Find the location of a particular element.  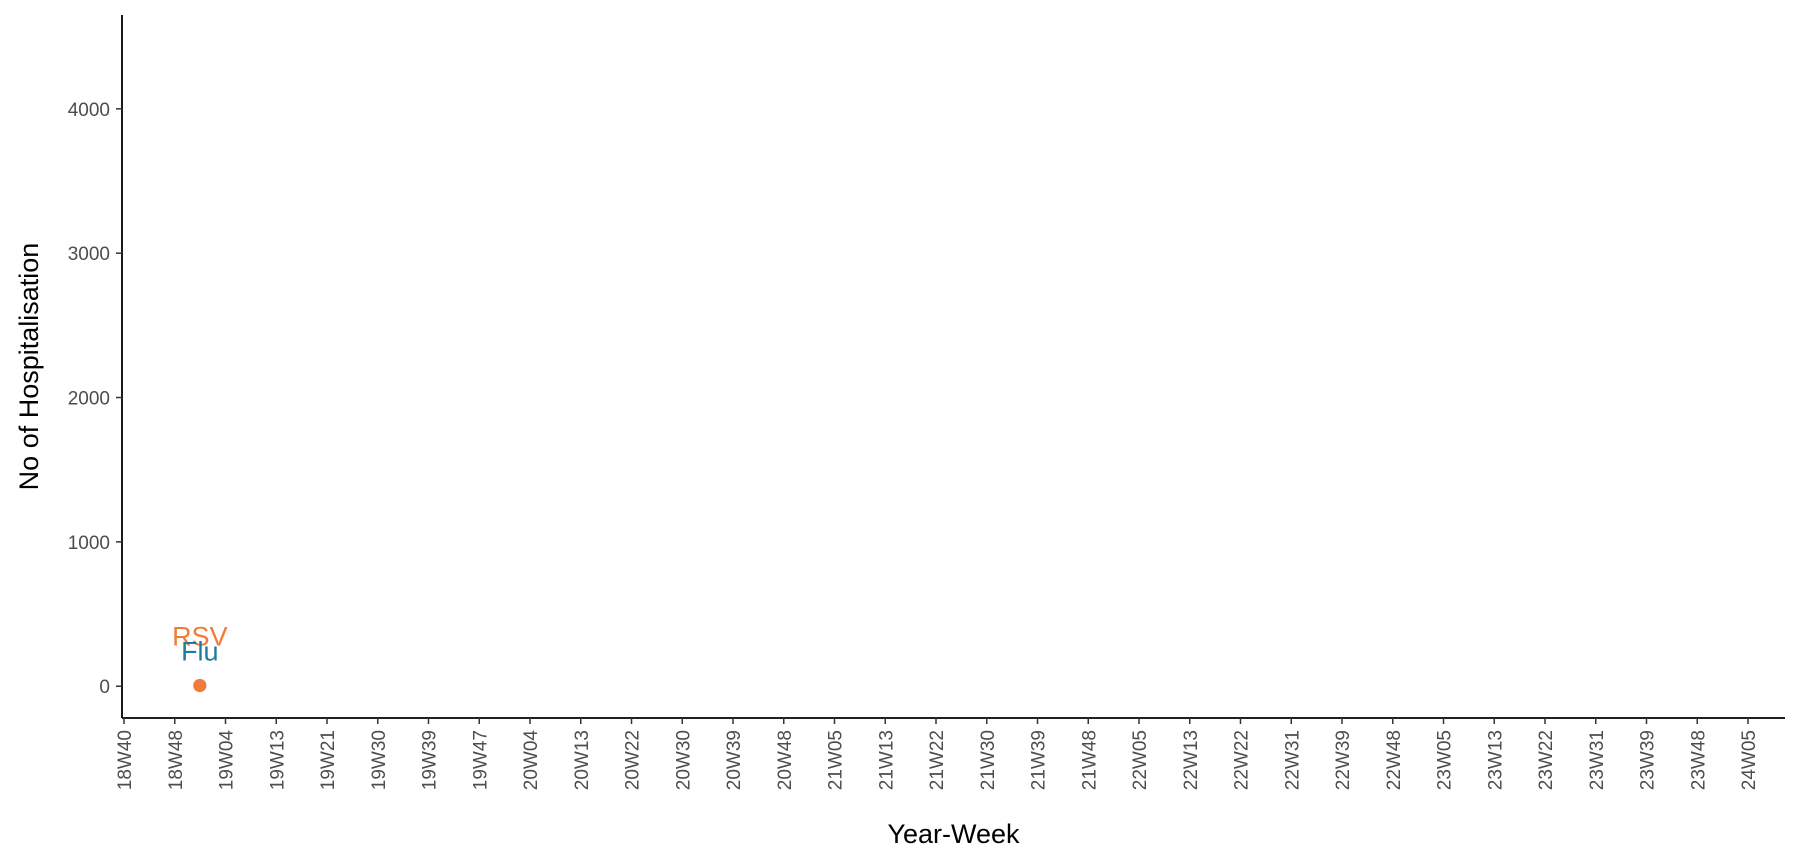

x-tick-label: 19W04 is located at coordinates (227, 760).